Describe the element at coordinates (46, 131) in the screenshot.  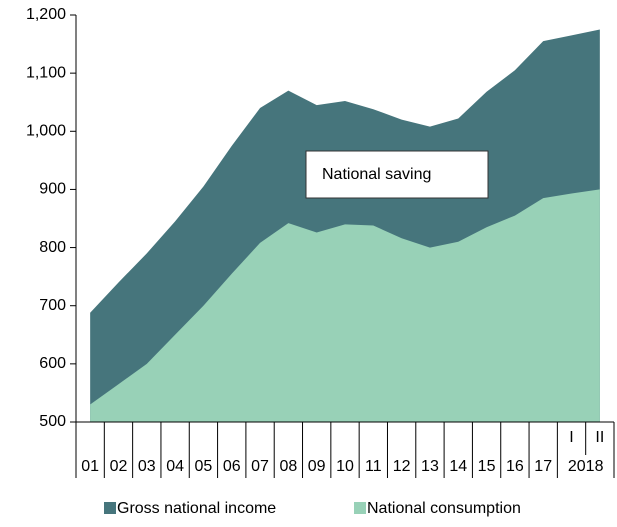
I see `y-tick-label: 1,000` at that location.